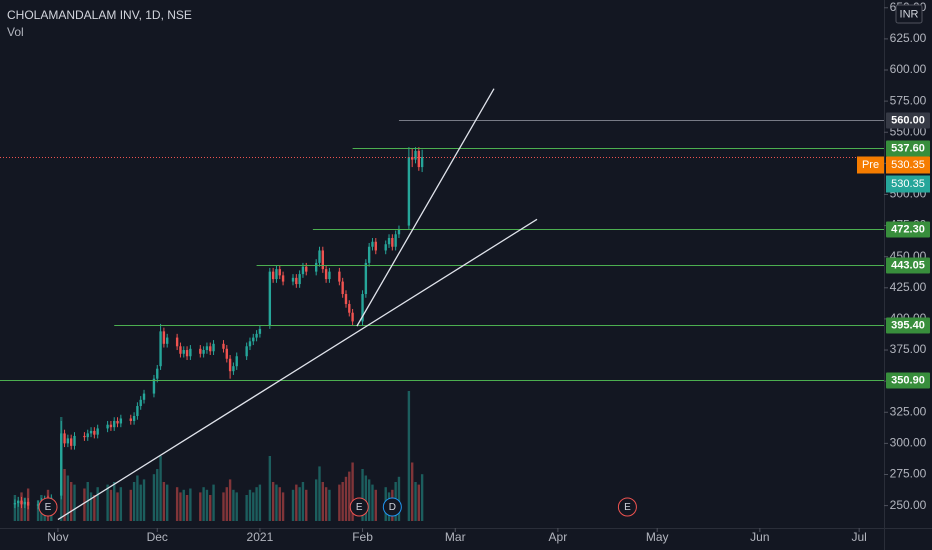  Describe the element at coordinates (908, 165) in the screenshot. I see `pre-market-box` at that location.